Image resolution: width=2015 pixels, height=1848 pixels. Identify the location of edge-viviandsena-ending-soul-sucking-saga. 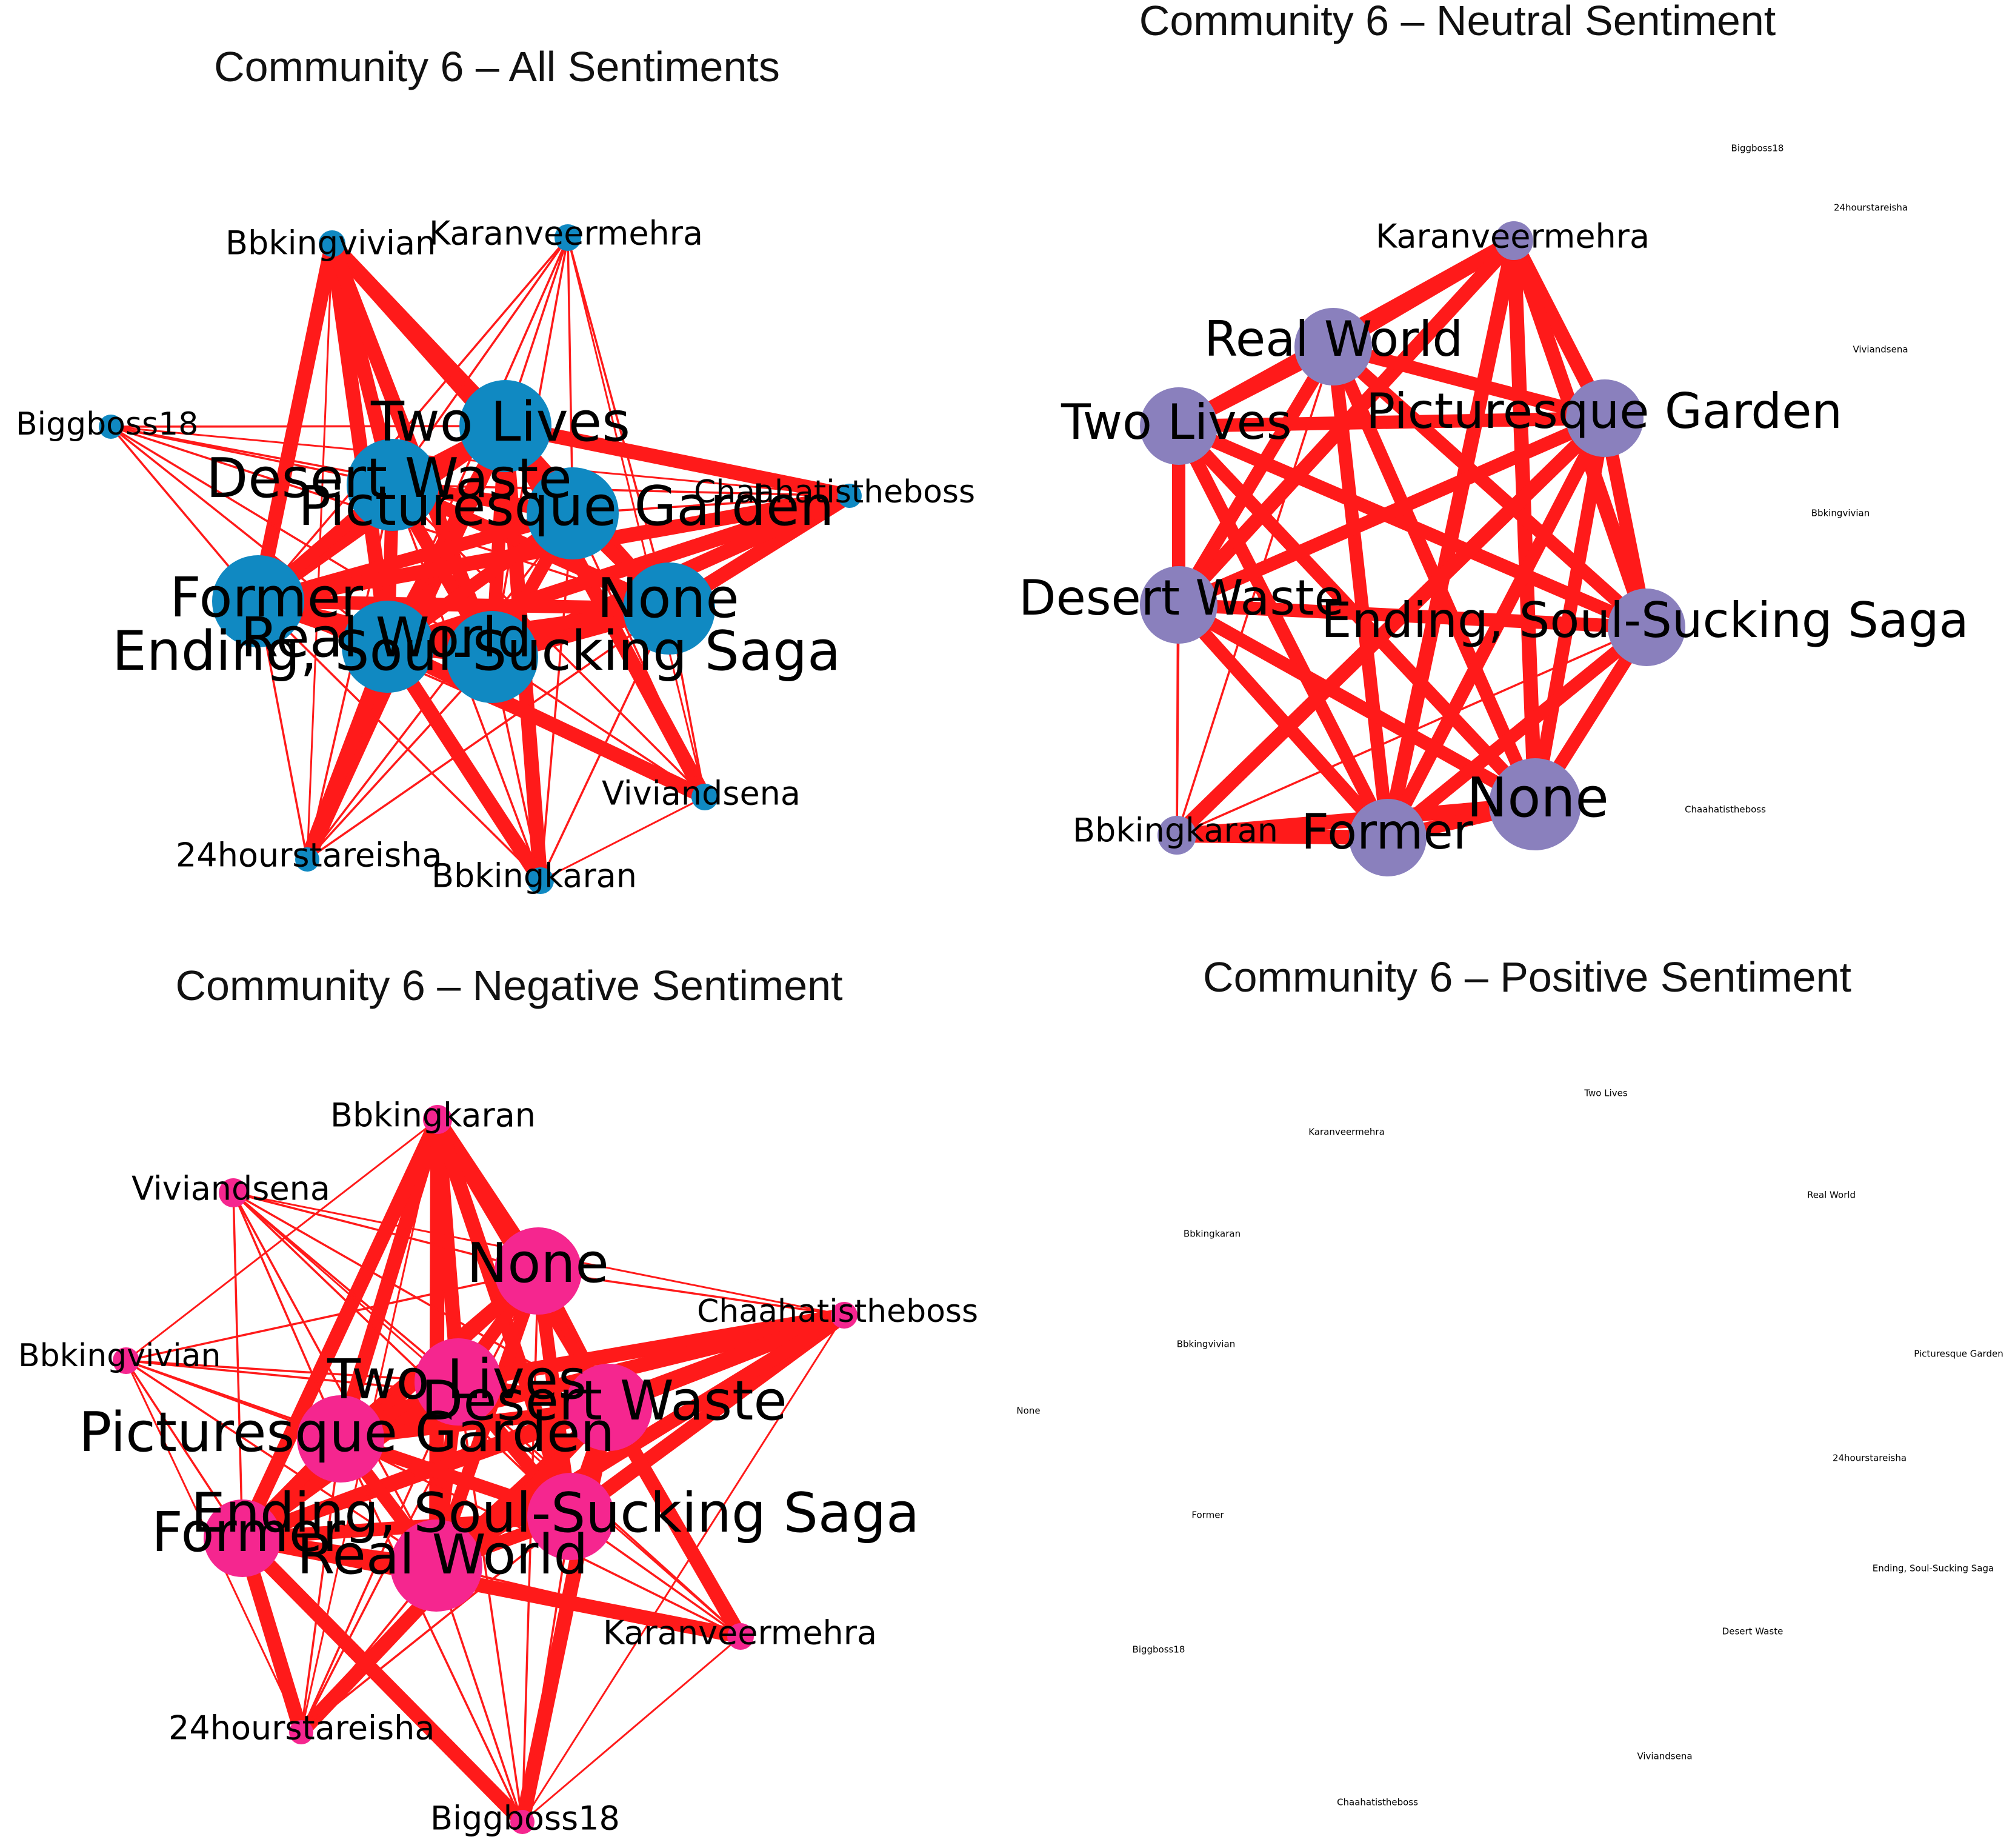
(402, 1355).